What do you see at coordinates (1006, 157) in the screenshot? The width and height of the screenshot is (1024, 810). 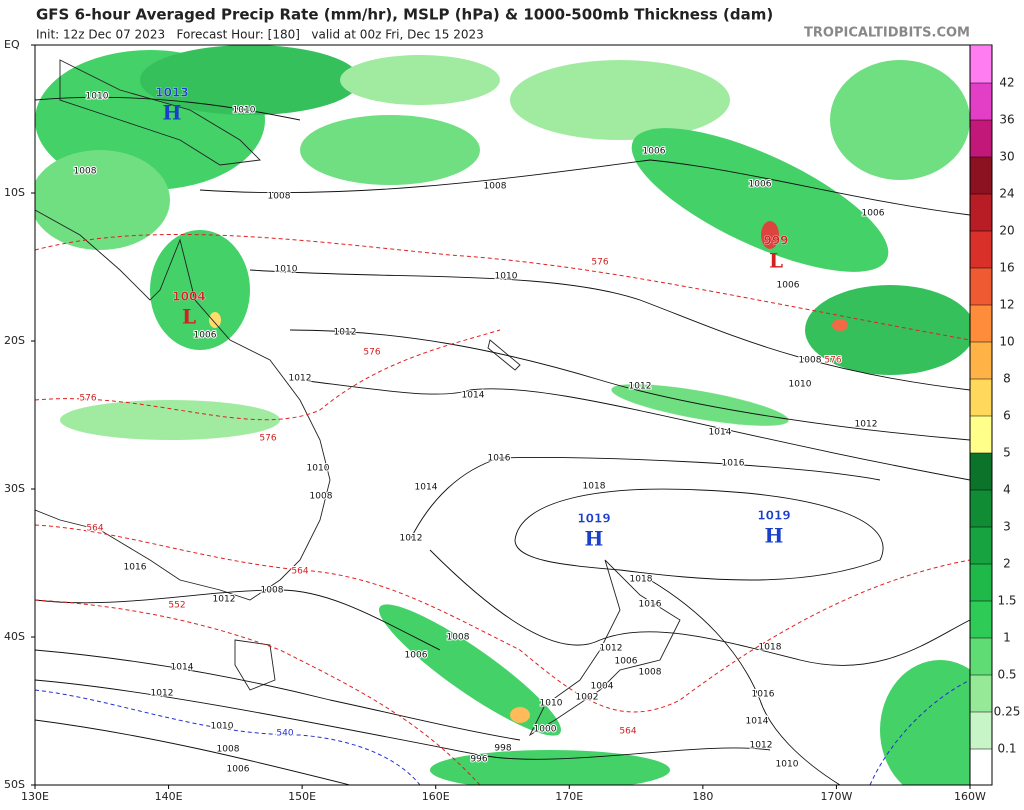 I see `colorbar-label: 30` at bounding box center [1006, 157].